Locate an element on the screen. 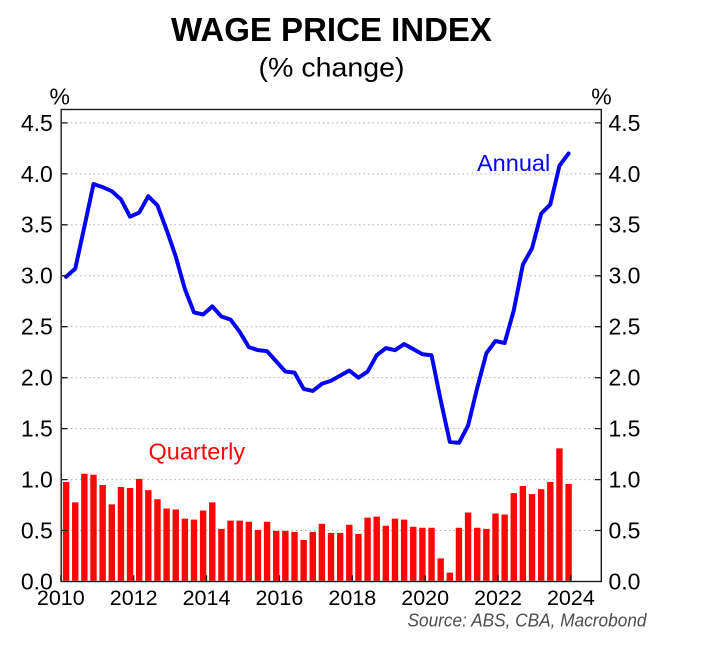  svg-text: 2018 is located at coordinates (352, 598).